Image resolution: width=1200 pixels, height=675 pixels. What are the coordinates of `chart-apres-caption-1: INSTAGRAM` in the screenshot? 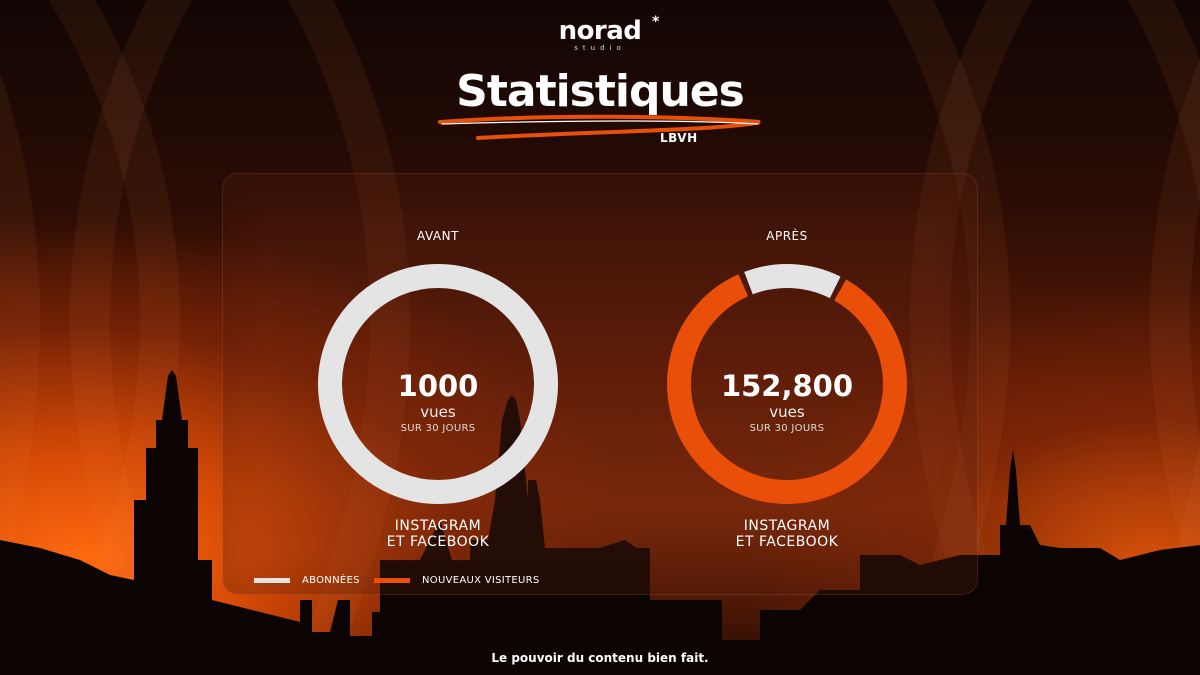 It's located at (787, 526).